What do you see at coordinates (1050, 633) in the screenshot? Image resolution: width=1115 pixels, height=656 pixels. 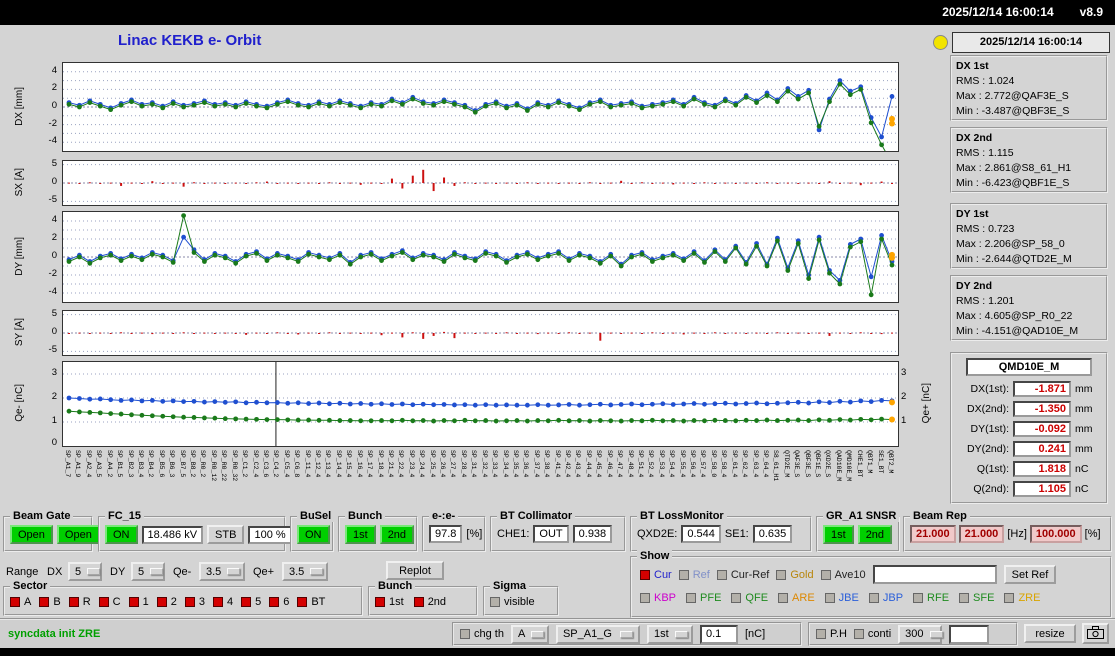 I see `resize-button: resize` at bounding box center [1050, 633].